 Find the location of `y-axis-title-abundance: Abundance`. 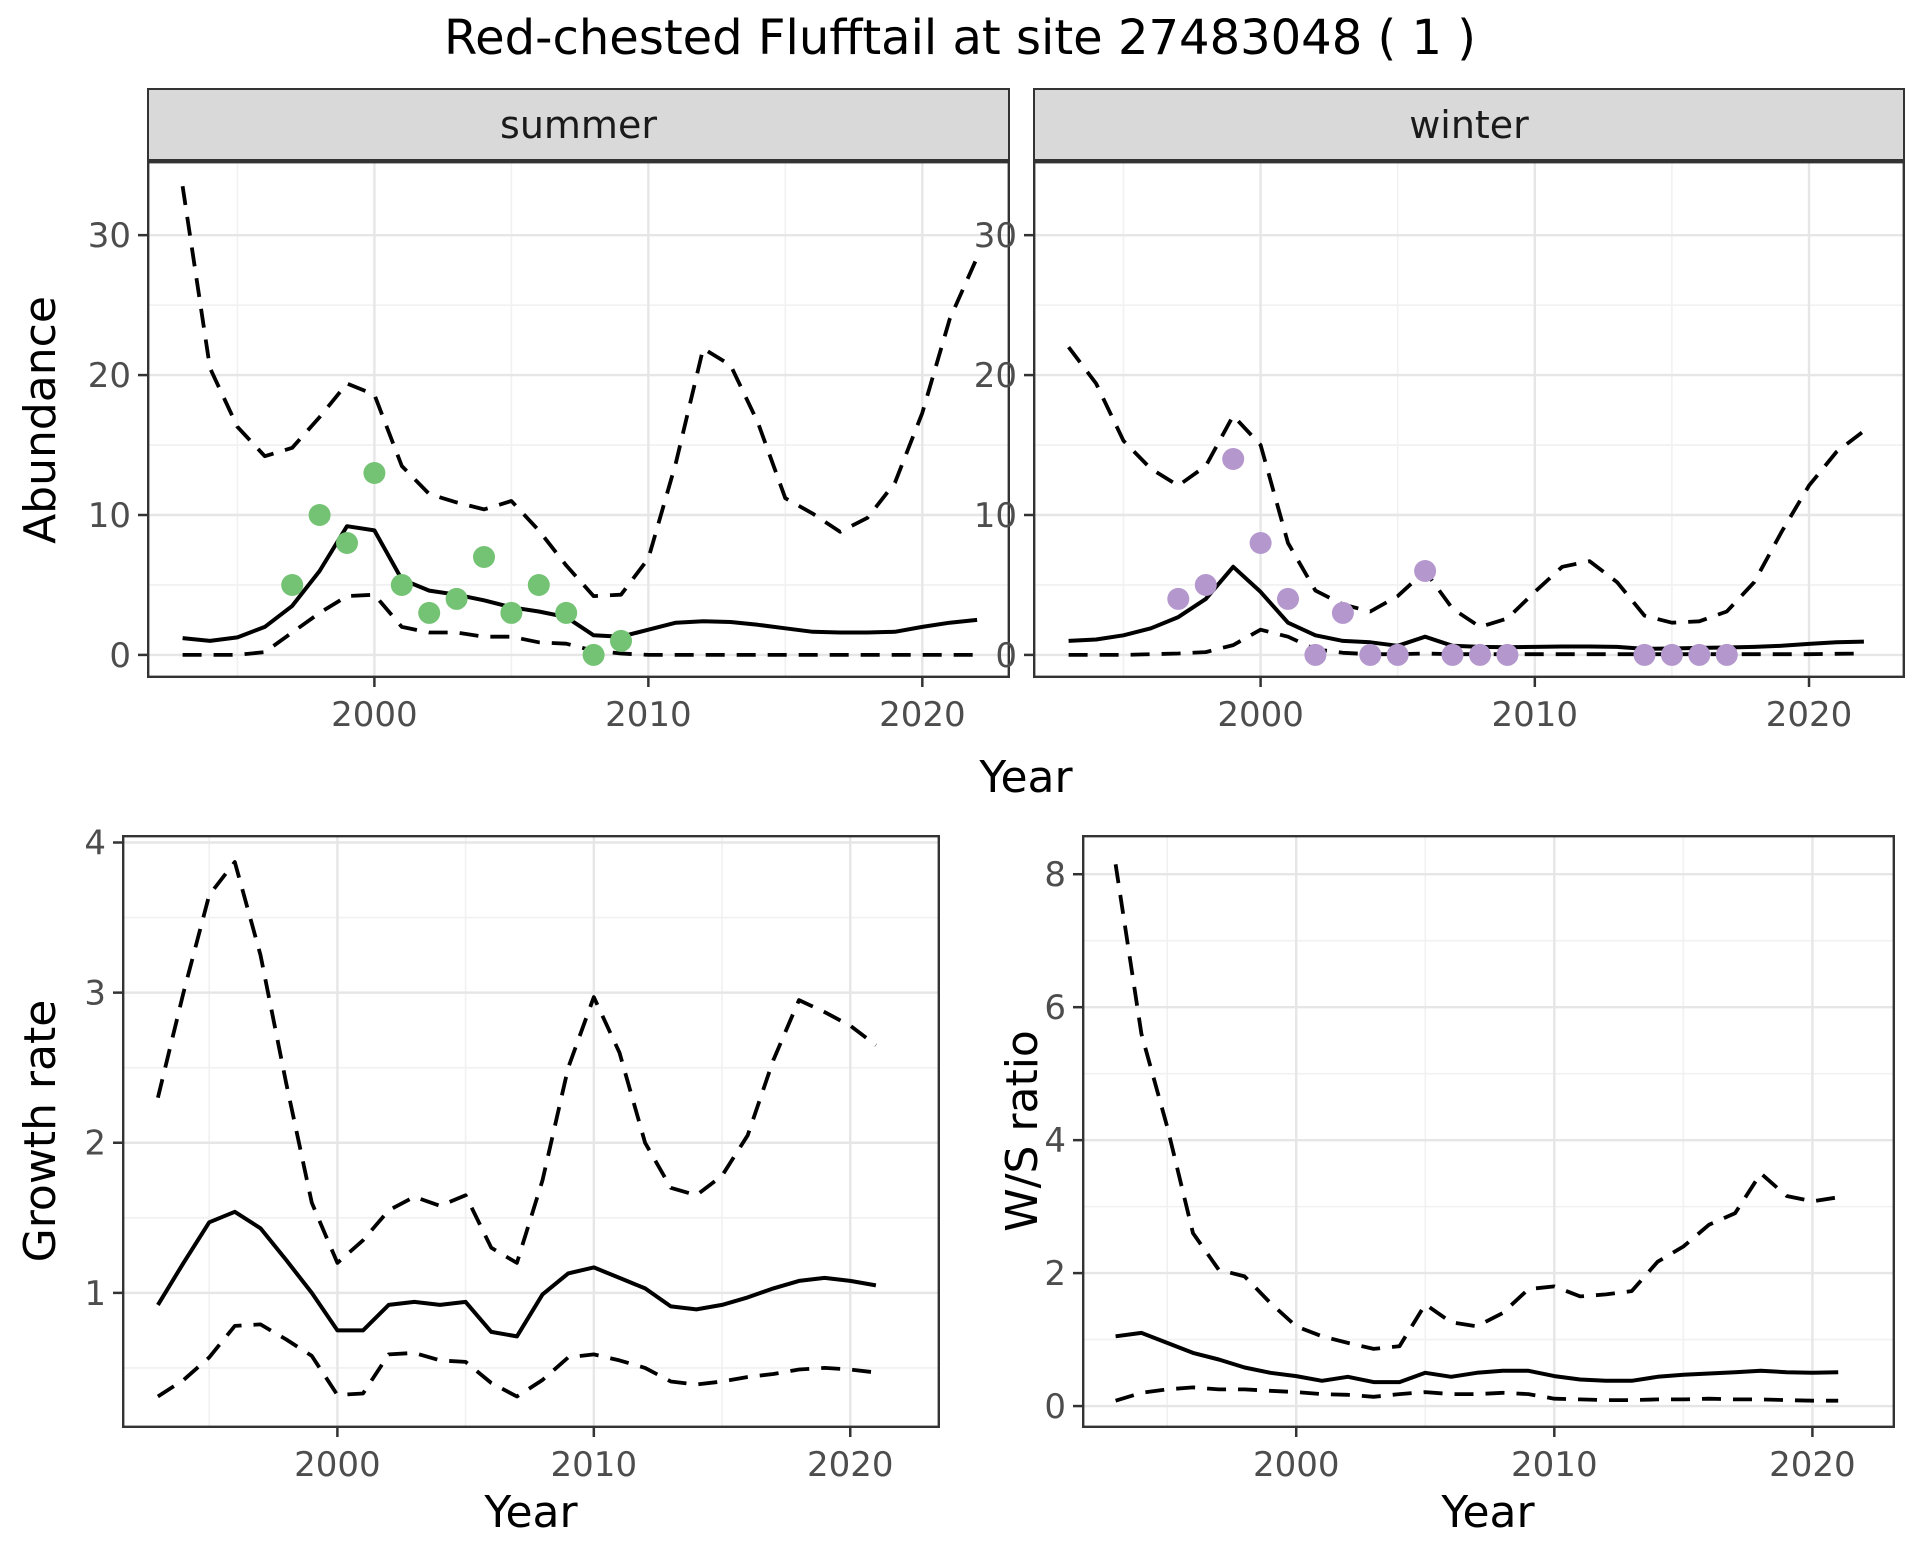

y-axis-title-abundance: Abundance is located at coordinates (40, 420).